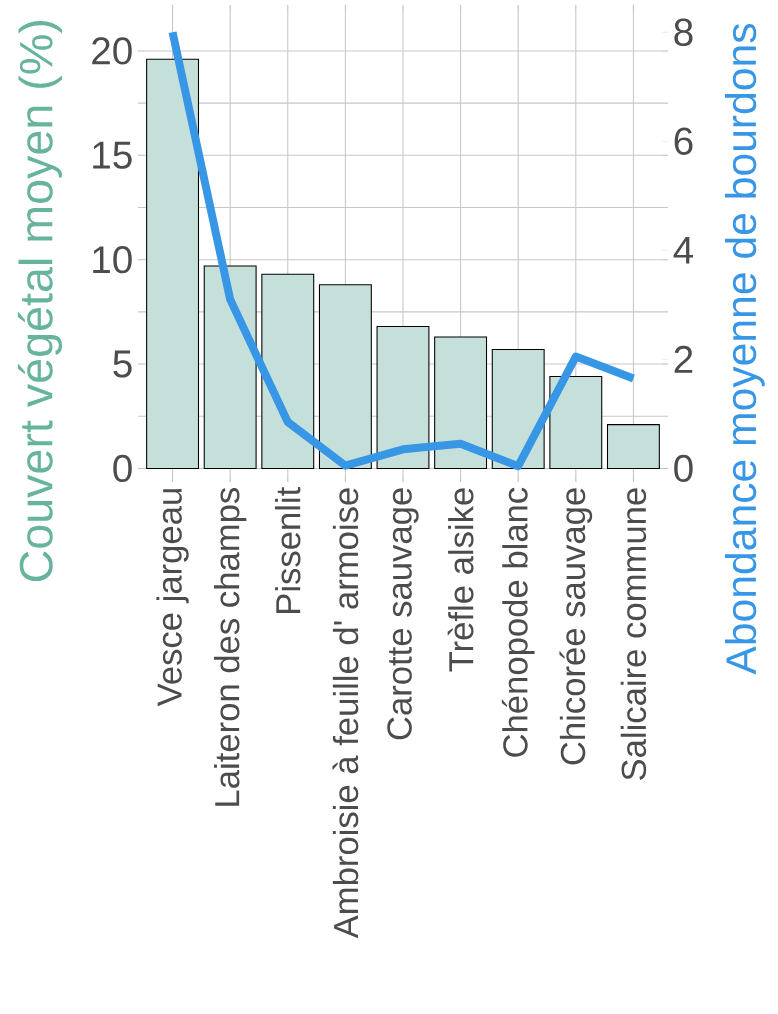  Describe the element at coordinates (403, 614) in the screenshot. I see `x-tick-label: Carotte sauvage` at that location.